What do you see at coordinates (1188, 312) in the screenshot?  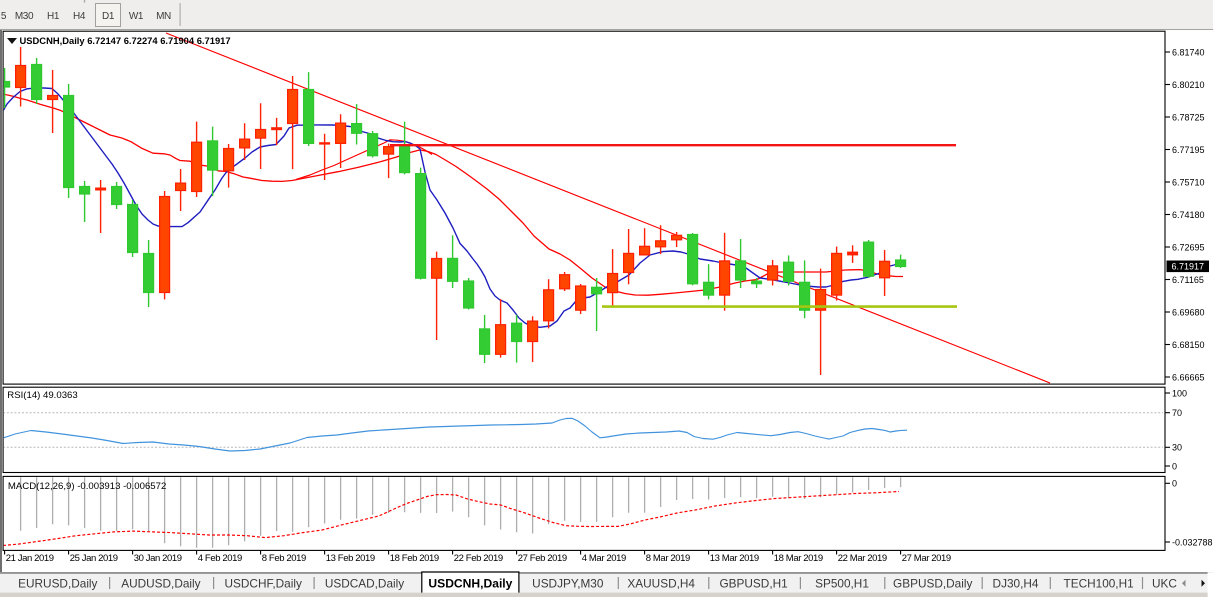 I see `svg-text: 6.69680` at bounding box center [1188, 312].